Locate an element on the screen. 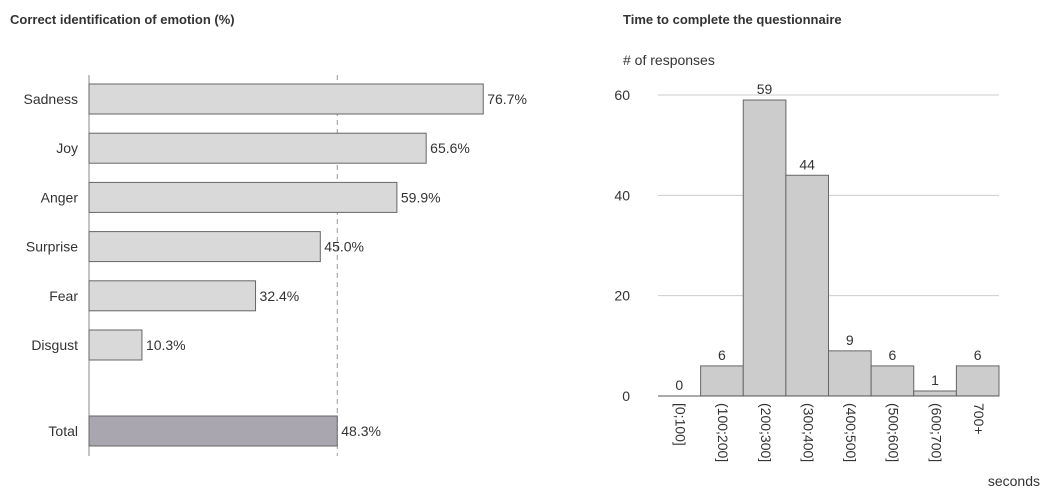  x-tick-label-2: (200;300] is located at coordinates (766, 432).